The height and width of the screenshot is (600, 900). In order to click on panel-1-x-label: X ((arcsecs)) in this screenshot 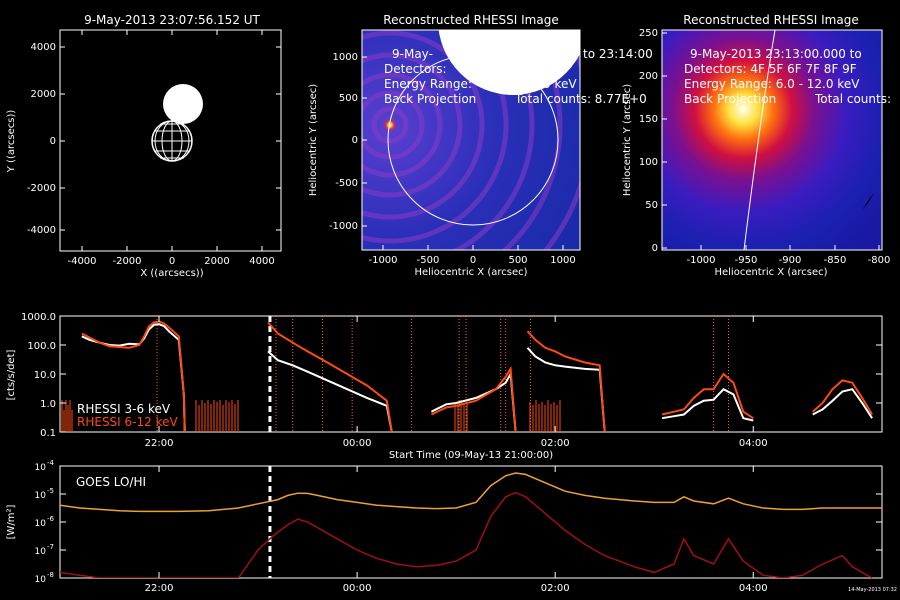, I will do `click(171, 273)`.